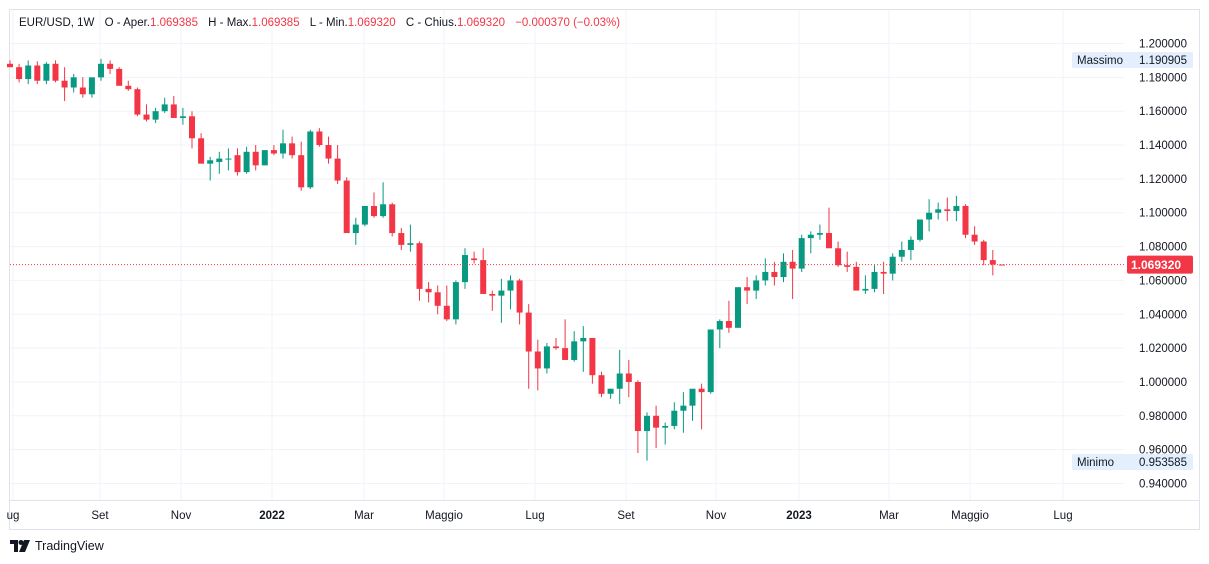 The image size is (1209, 564). What do you see at coordinates (889, 516) in the screenshot?
I see `x-tick-label: Mar` at bounding box center [889, 516].